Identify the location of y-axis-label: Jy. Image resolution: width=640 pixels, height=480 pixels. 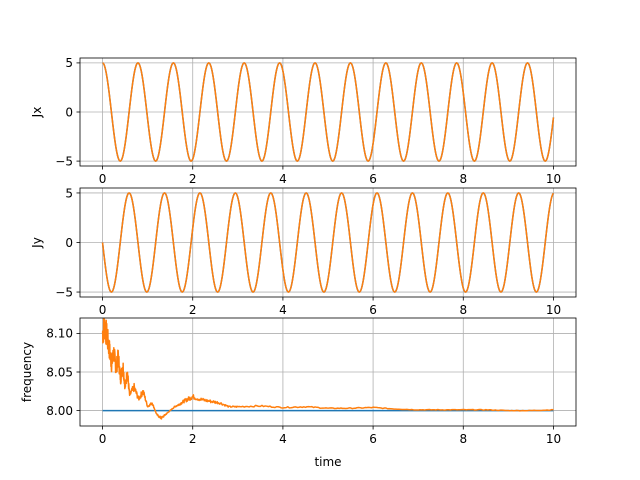
(37, 243).